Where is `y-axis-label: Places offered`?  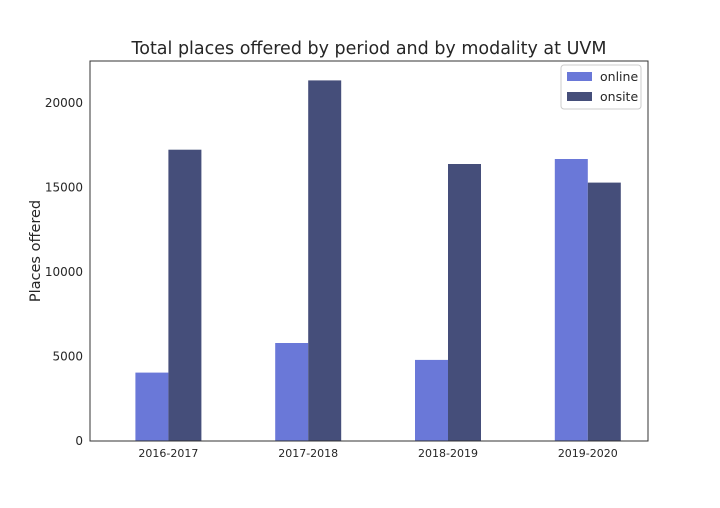 y-axis-label: Places offered is located at coordinates (36, 251).